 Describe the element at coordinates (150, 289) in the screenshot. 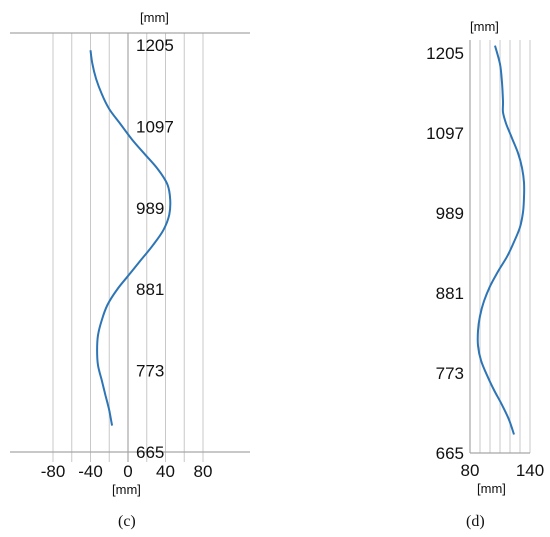

I see `chart-c-y-tick-label: 881` at that location.